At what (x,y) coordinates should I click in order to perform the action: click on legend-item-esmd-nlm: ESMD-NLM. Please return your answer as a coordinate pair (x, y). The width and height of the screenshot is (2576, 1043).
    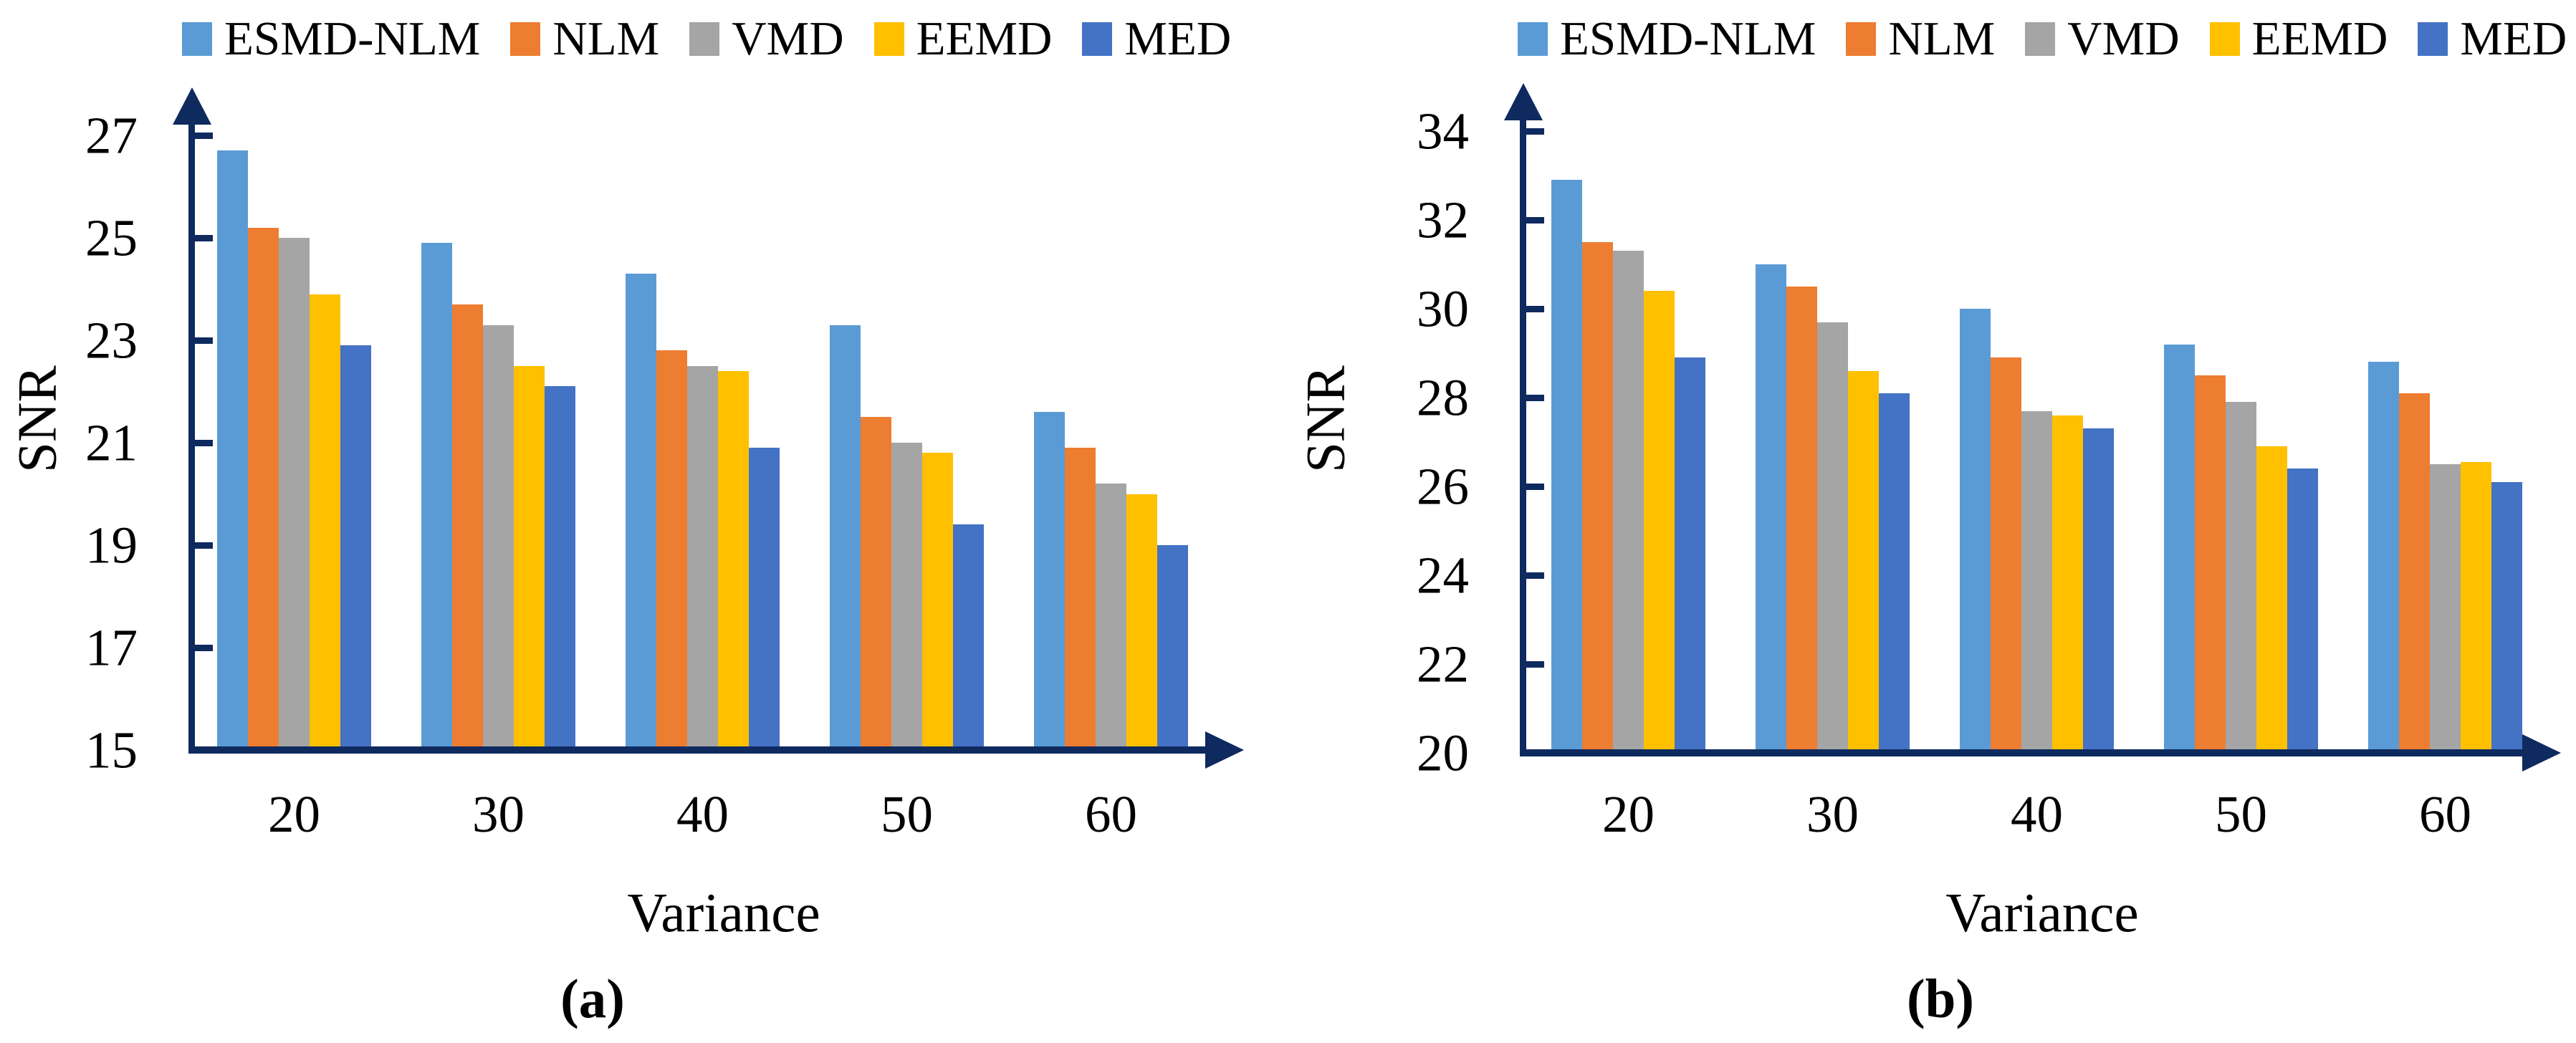
    Looking at the image, I should click on (1667, 38).